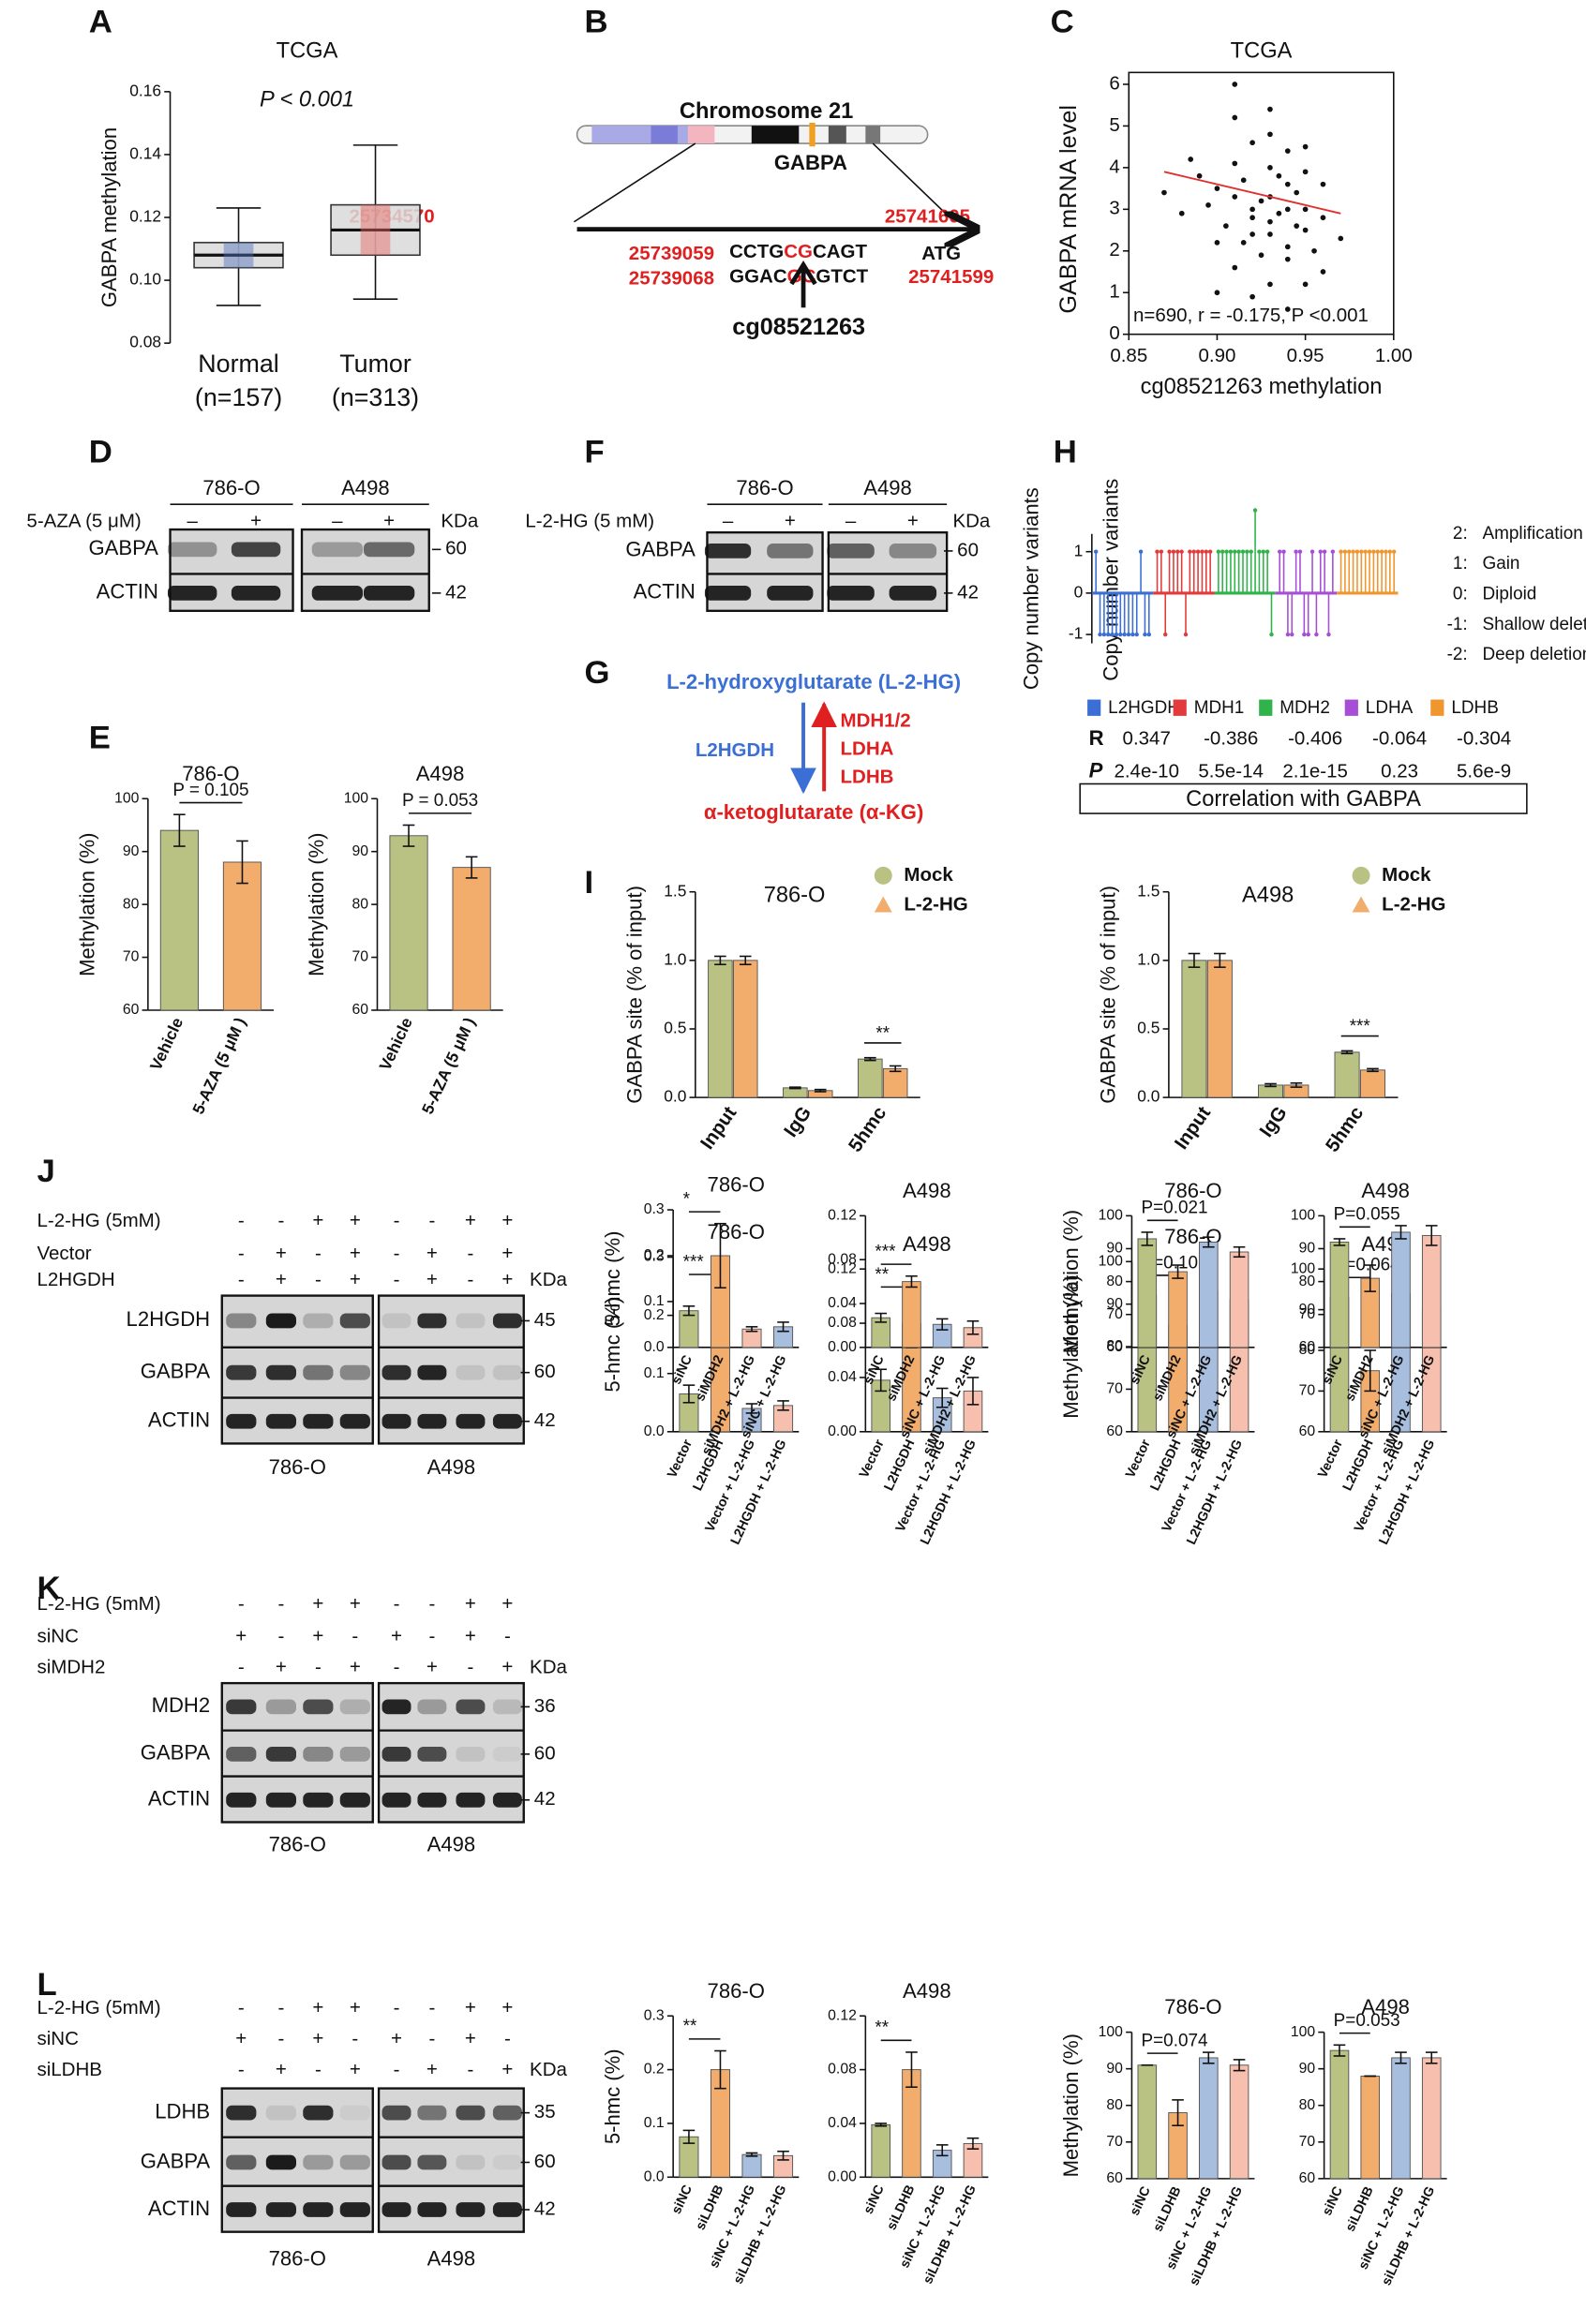 The height and width of the screenshot is (2324, 1586). What do you see at coordinates (842, 1303) in the screenshot?
I see `y-tick-label: 0.04` at bounding box center [842, 1303].